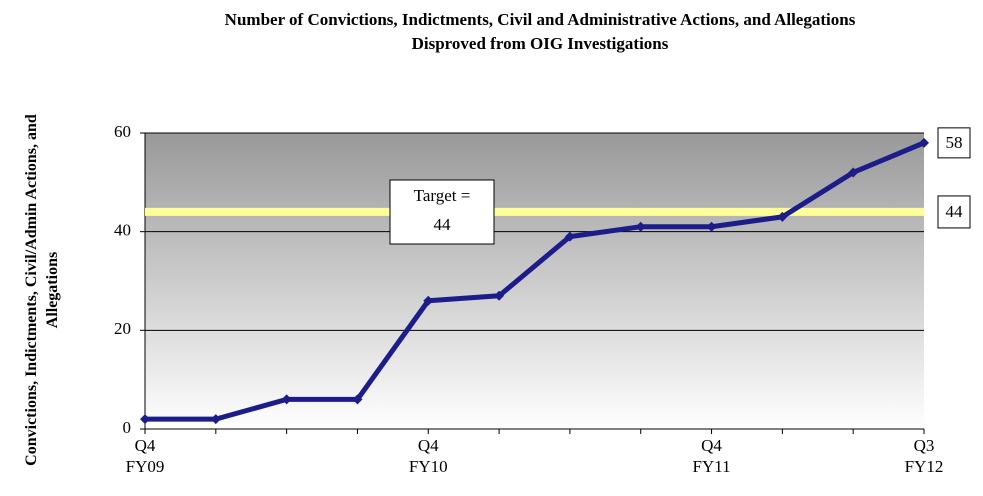 The height and width of the screenshot is (496, 983). I want to click on target-label: 44, so click(955, 211).